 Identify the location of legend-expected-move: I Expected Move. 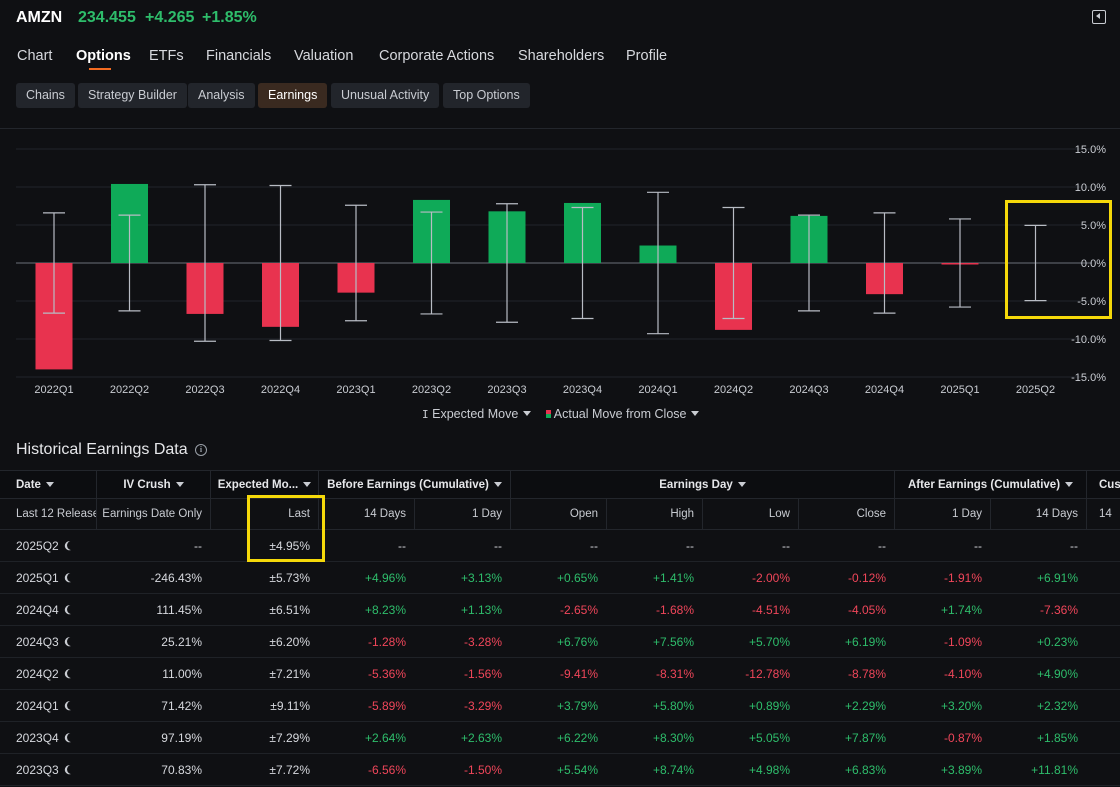
(477, 414).